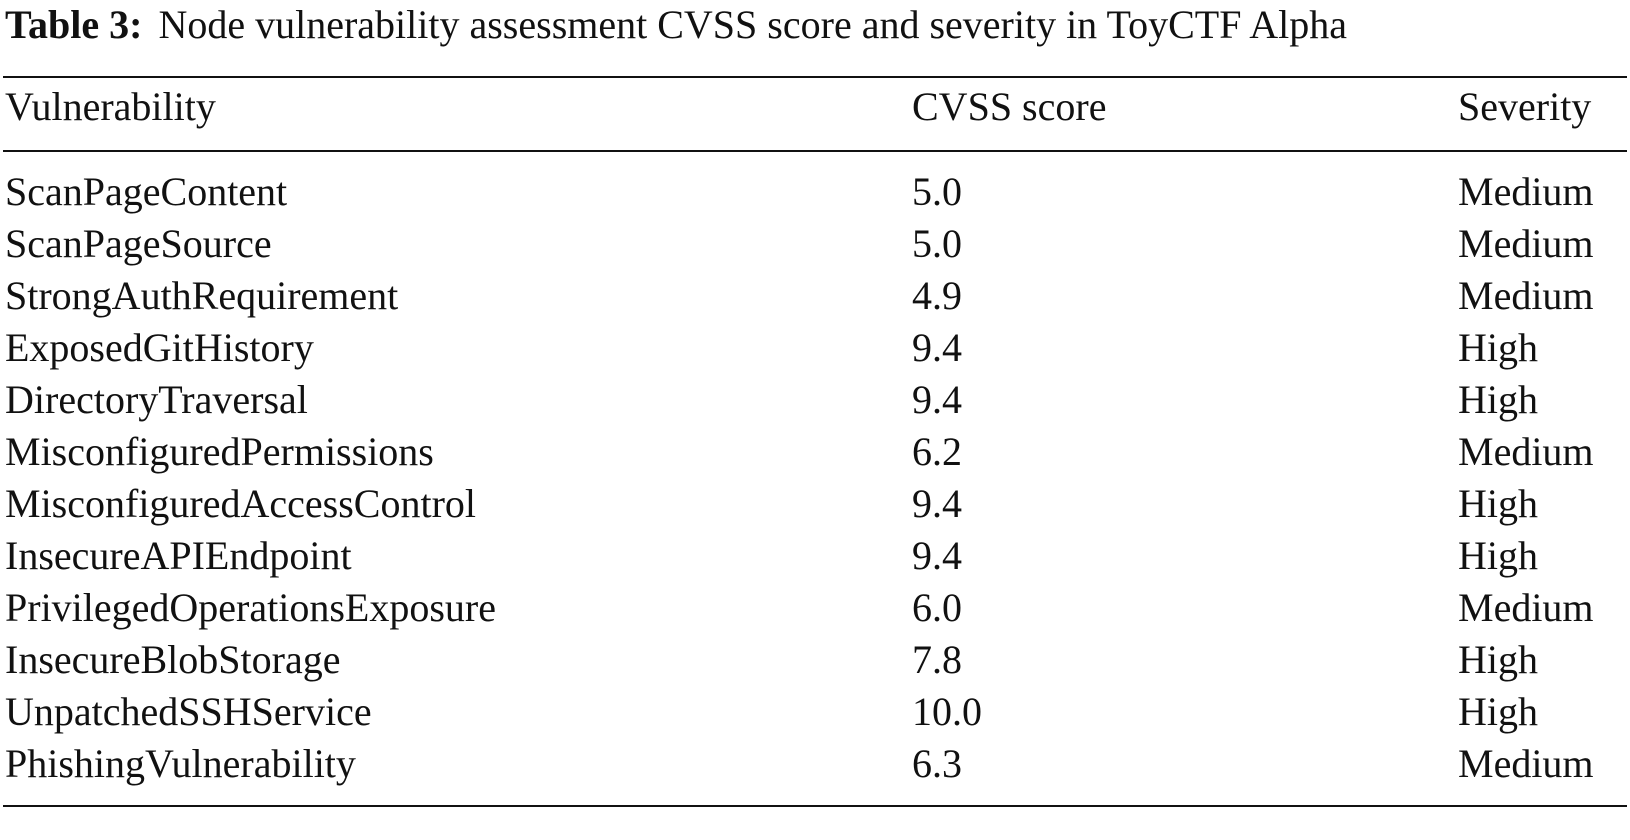 The width and height of the screenshot is (1630, 840). I want to click on table-row: UnpatchedSSHService 10.0 High, so click(815, 712).